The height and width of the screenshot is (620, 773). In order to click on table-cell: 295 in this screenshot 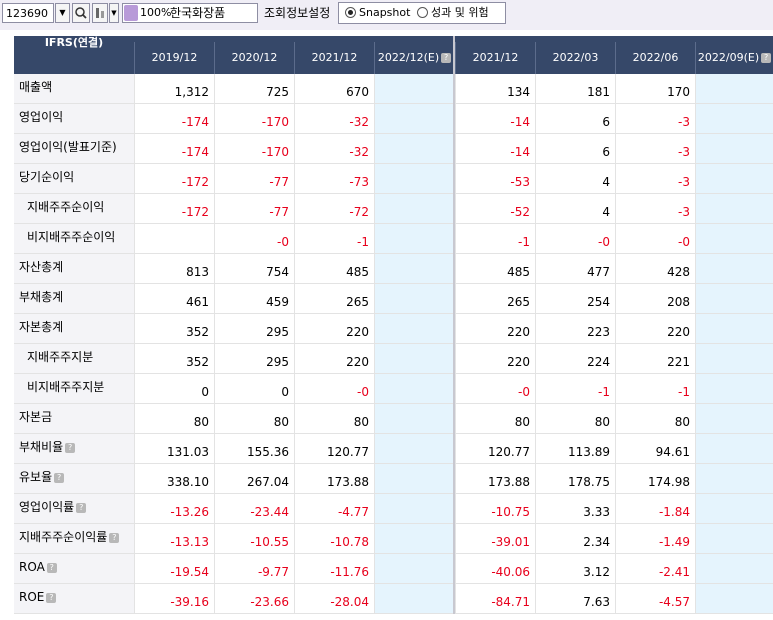, I will do `click(254, 358)`.